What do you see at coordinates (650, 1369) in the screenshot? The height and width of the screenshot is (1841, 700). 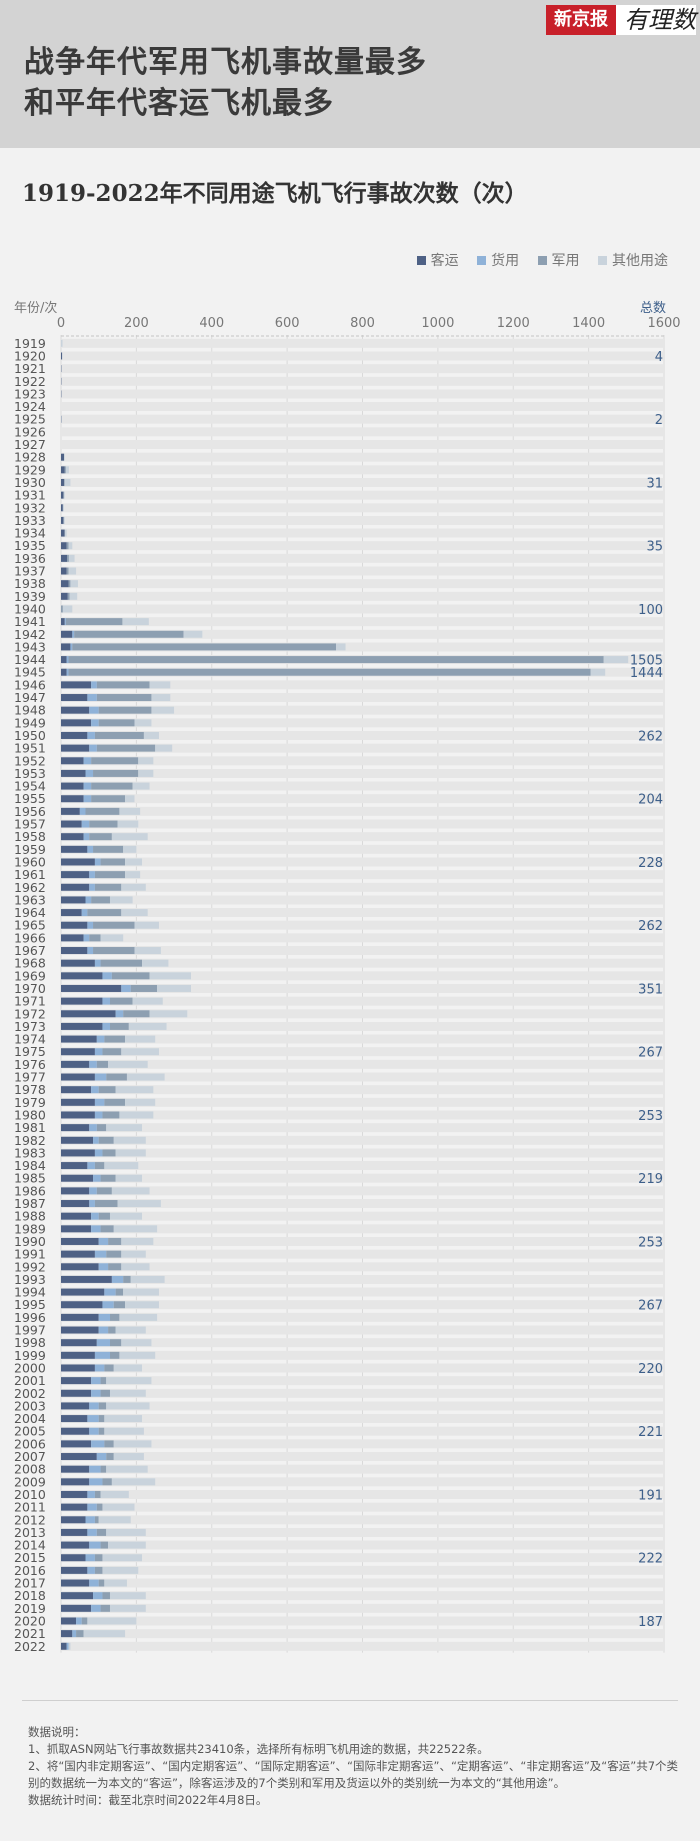 I see `total-label: 220` at bounding box center [650, 1369].